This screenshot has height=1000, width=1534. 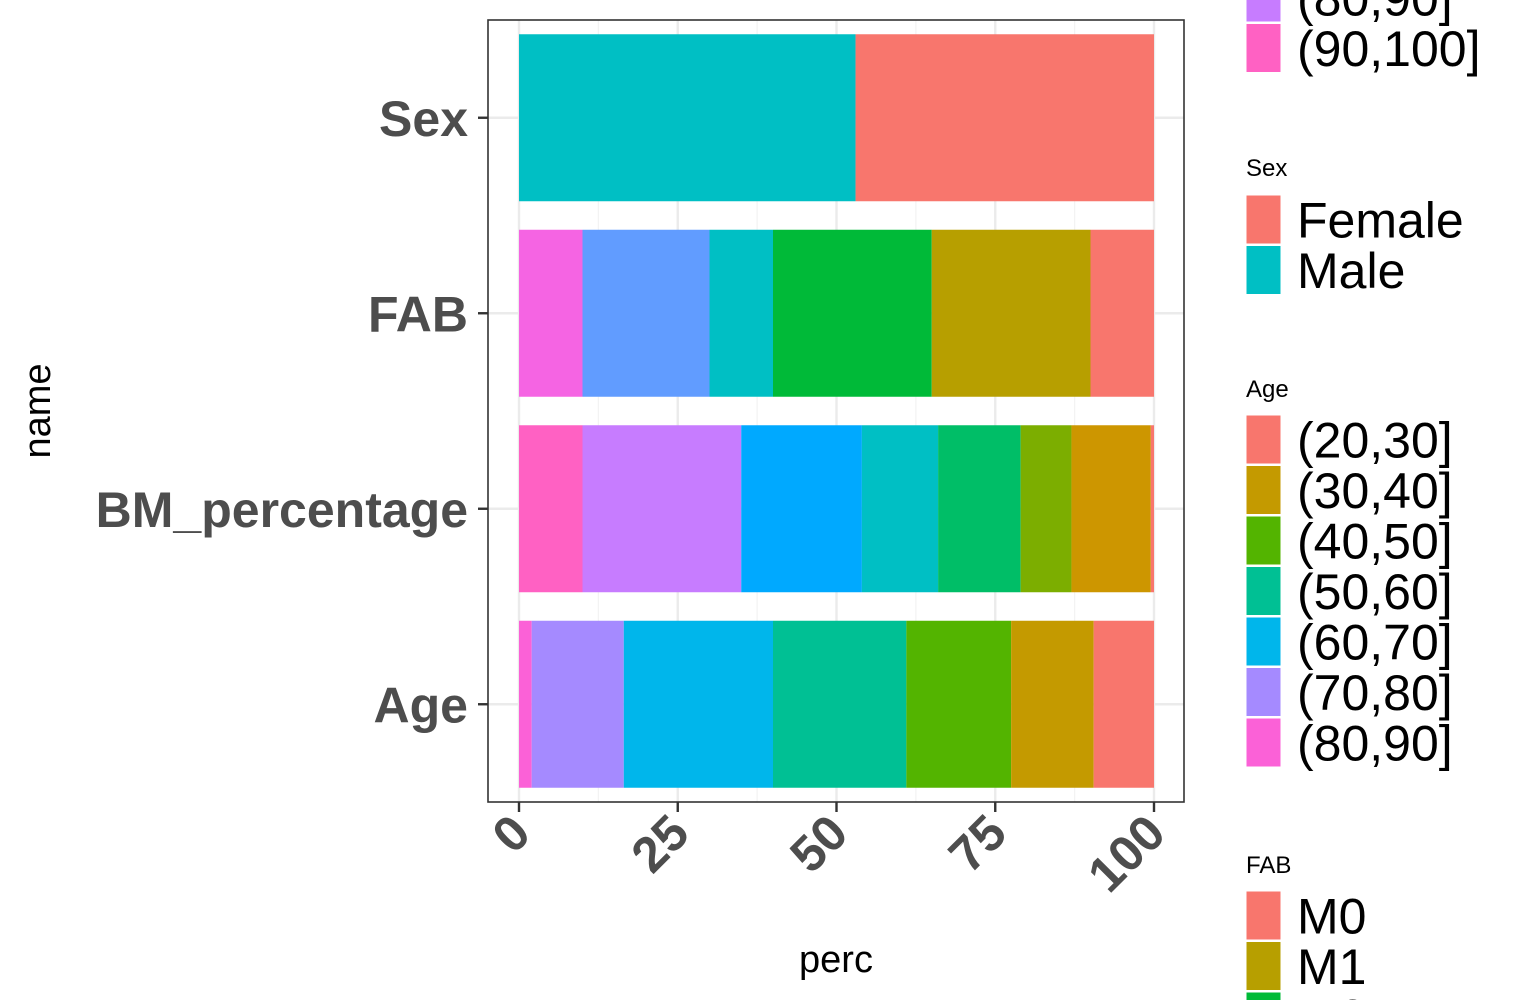 What do you see at coordinates (38, 410) in the screenshot?
I see `y-axis-title: name` at bounding box center [38, 410].